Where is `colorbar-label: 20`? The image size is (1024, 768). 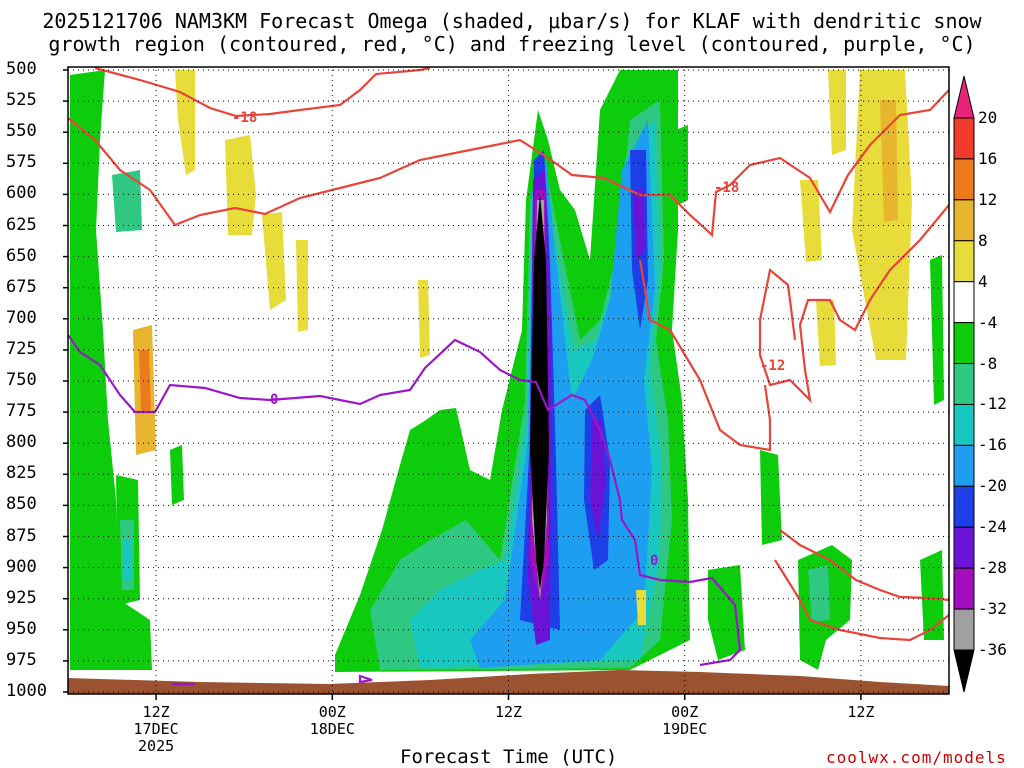
colorbar-label: 20 is located at coordinates (988, 117).